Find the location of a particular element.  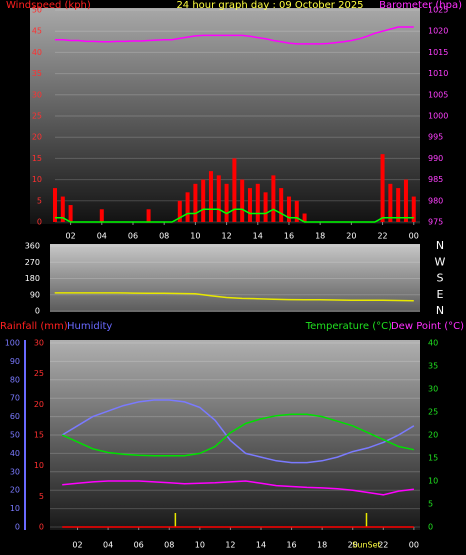

tick-label: 1005 is located at coordinates (438, 94).